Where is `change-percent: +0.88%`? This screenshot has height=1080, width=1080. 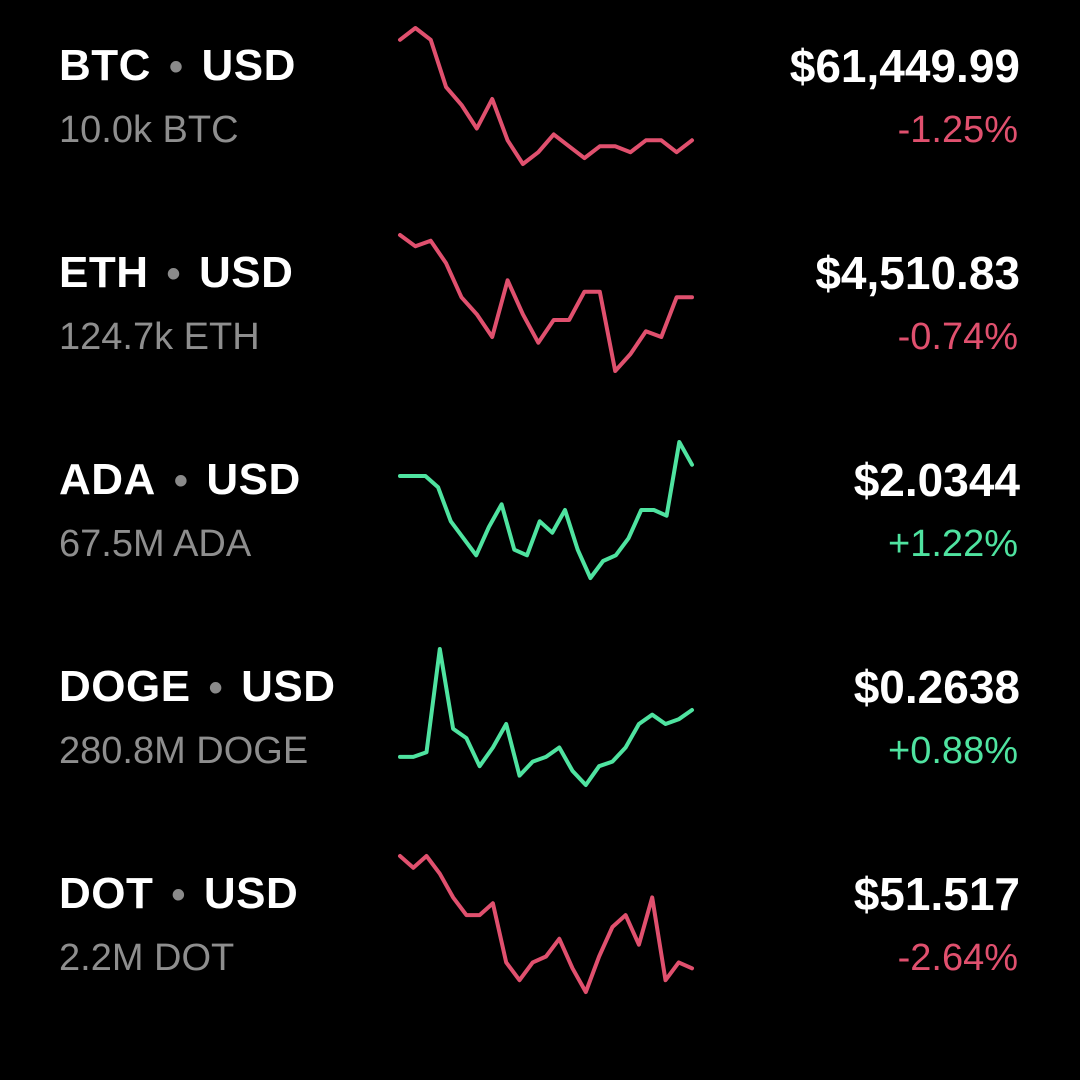
change-percent: +0.88% is located at coordinates (953, 751).